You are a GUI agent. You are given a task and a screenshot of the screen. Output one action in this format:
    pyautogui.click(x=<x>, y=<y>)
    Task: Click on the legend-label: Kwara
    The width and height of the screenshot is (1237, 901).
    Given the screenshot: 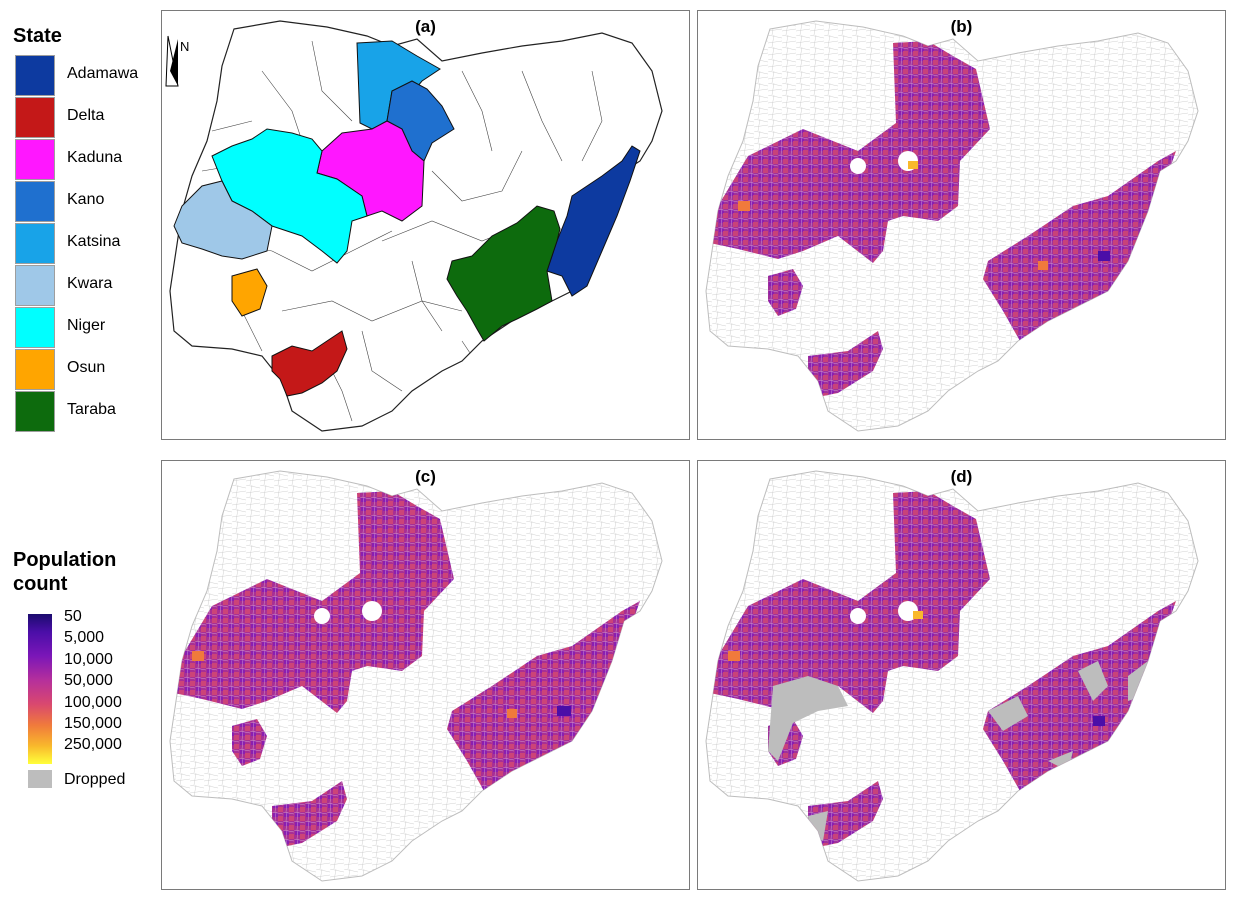 What is the action you would take?
    pyautogui.click(x=90, y=283)
    